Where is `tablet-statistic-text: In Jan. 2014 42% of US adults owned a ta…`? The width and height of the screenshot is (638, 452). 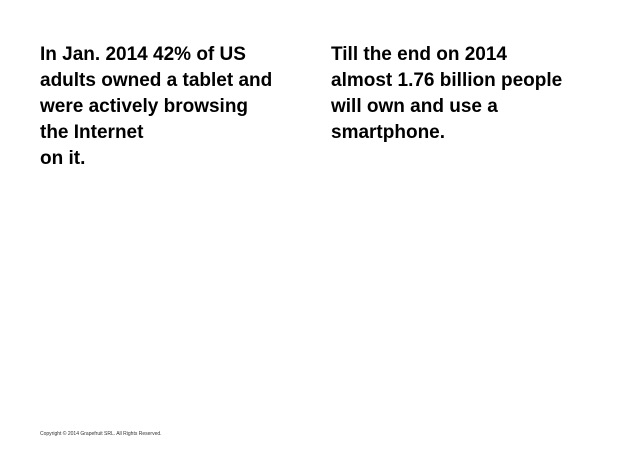
tablet-statistic-text: In Jan. 2014 42% of US adults owned a ta… is located at coordinates (156, 106).